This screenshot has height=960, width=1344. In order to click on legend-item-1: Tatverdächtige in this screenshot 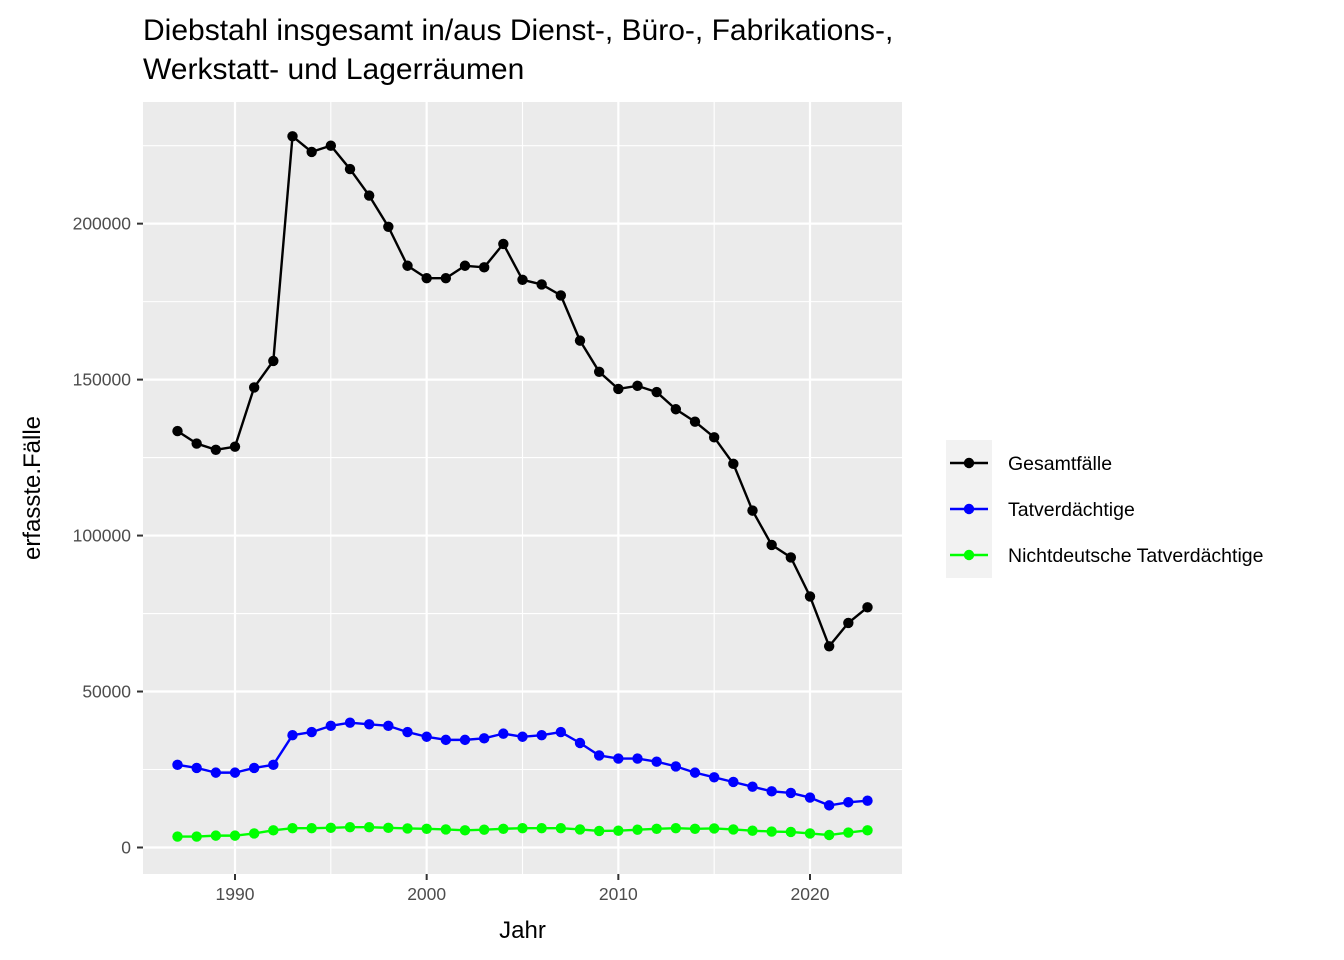, I will do `click(1042, 510)`.